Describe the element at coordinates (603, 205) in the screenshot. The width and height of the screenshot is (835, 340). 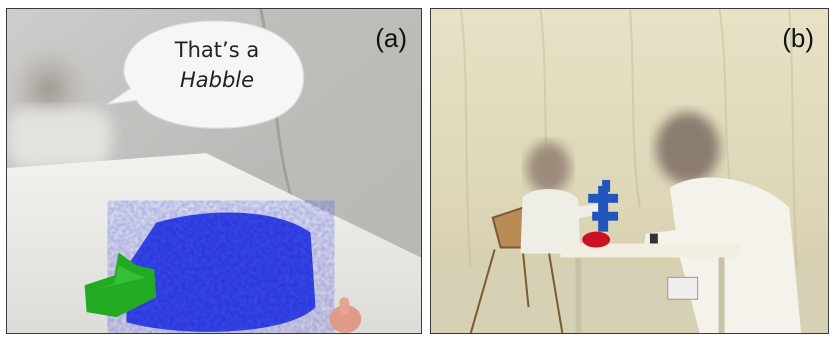
I see `blue-toy` at that location.